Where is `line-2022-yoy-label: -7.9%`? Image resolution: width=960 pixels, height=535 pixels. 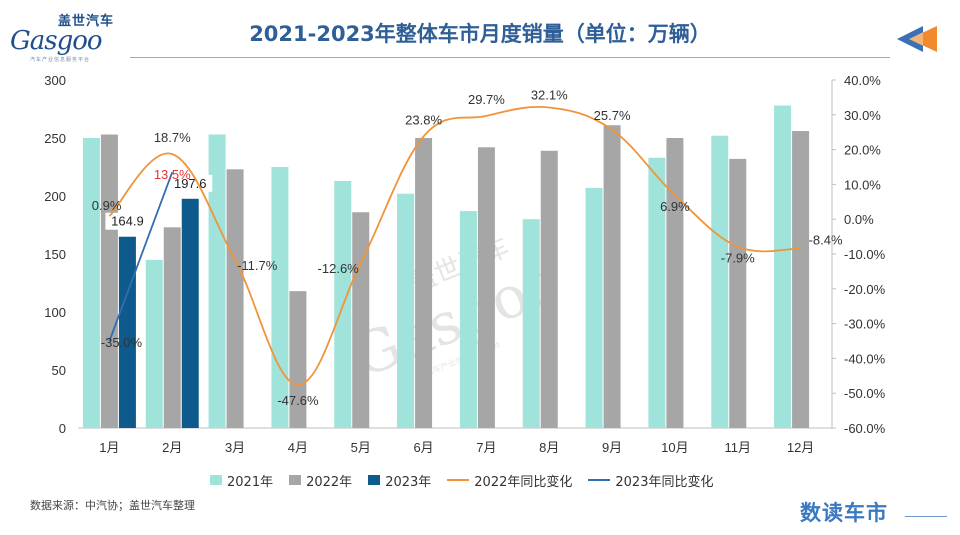 line-2022-yoy-label: -7.9% is located at coordinates (738, 258).